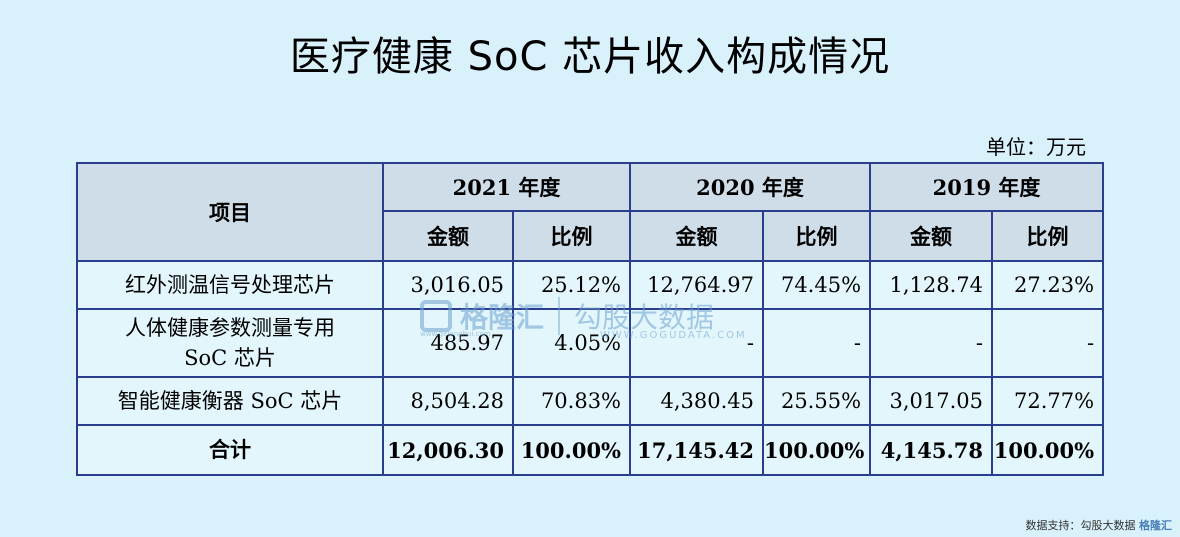 The image size is (1180, 537). I want to click on cell-amount: 4,145.78, so click(931, 450).